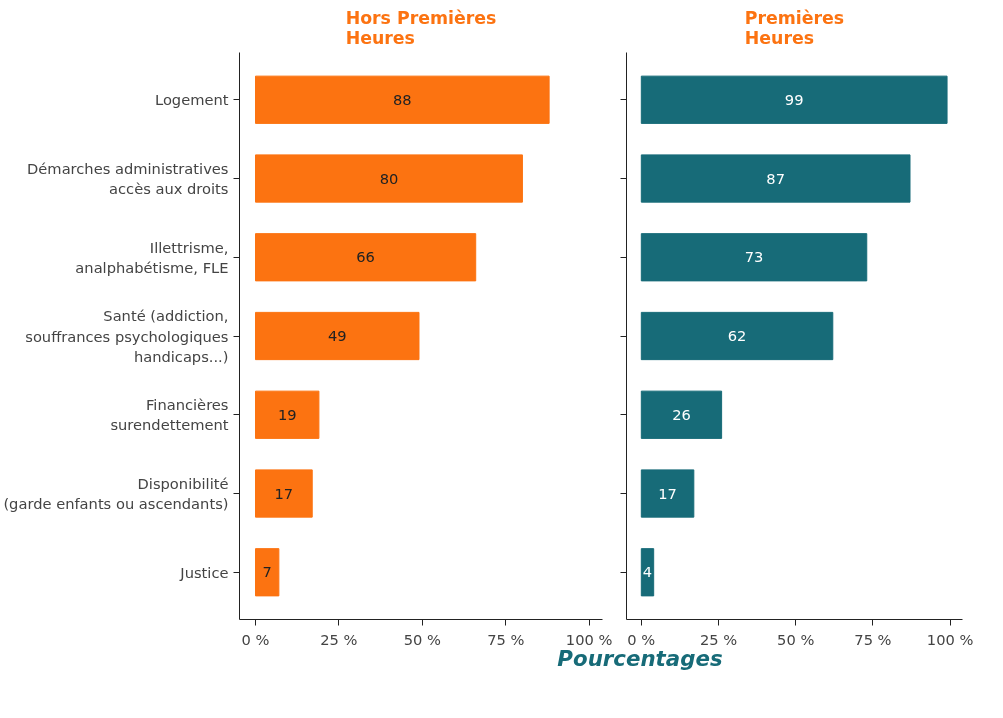 Image resolution: width=1003 pixels, height=718 pixels. I want to click on data-label: 88, so click(402, 99).